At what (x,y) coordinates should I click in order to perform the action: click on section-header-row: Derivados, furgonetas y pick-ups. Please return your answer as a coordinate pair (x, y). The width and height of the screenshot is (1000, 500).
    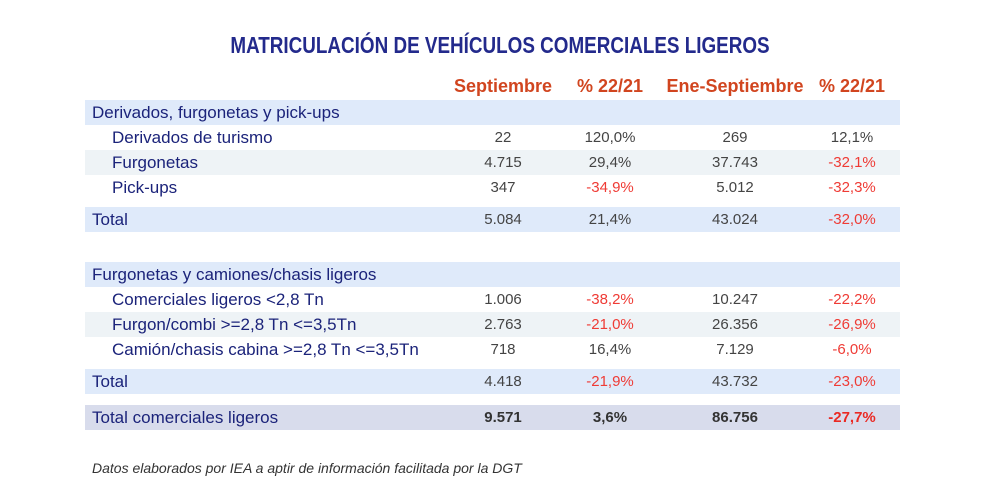
    Looking at the image, I should click on (492, 112).